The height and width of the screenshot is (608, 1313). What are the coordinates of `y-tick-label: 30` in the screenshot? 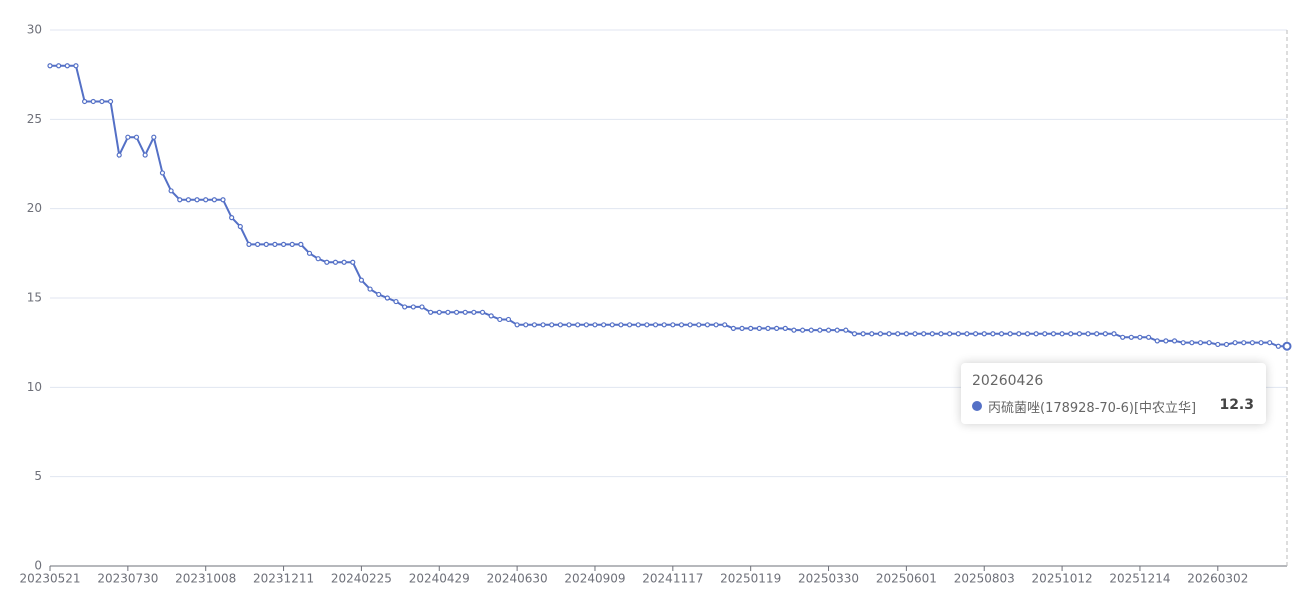 It's located at (34, 30).